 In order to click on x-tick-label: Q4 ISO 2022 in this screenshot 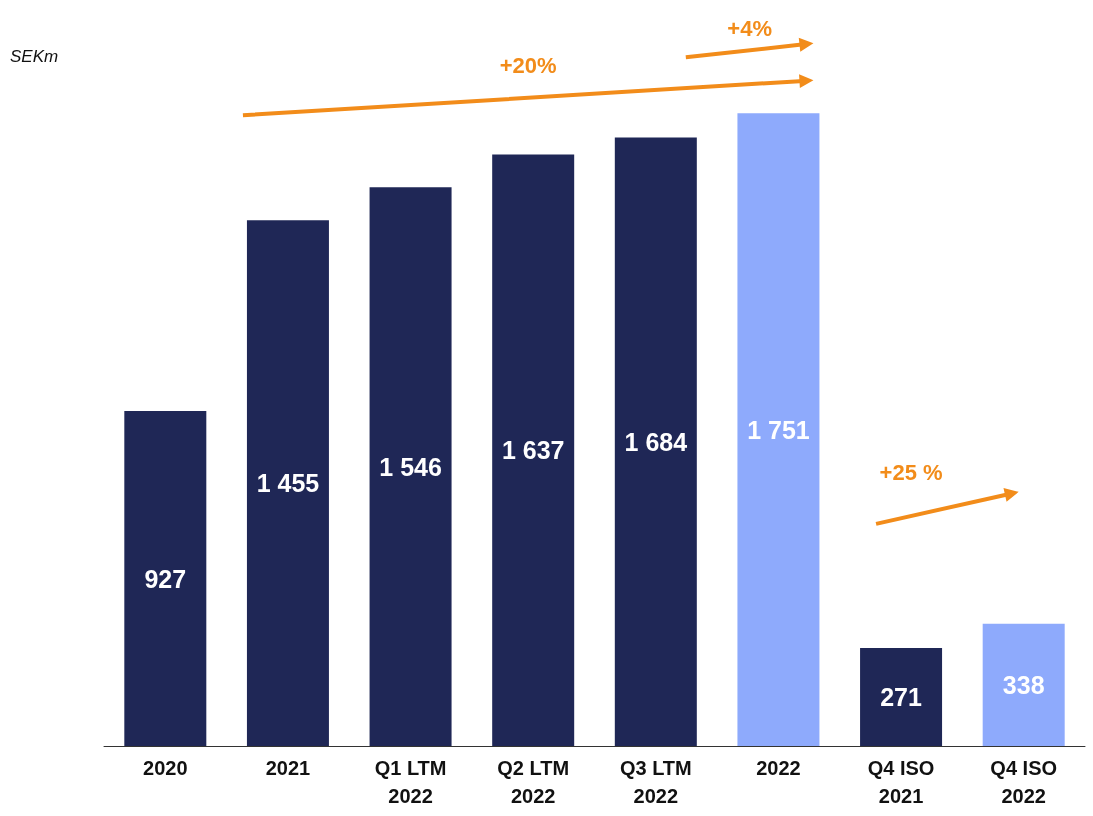, I will do `click(1024, 782)`.